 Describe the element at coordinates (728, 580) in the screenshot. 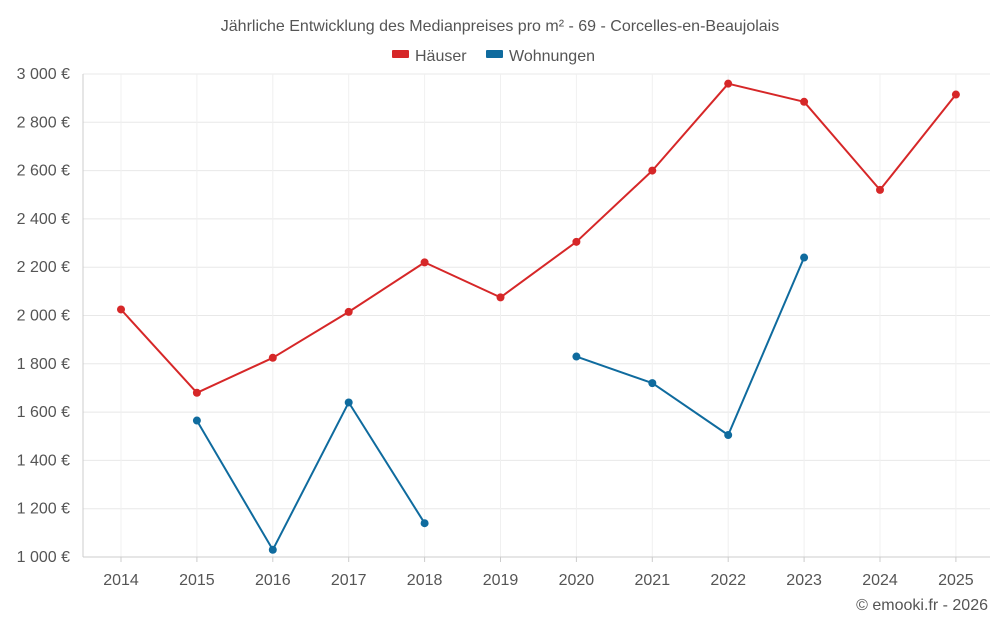

I see `x-tick-label: 2022` at that location.